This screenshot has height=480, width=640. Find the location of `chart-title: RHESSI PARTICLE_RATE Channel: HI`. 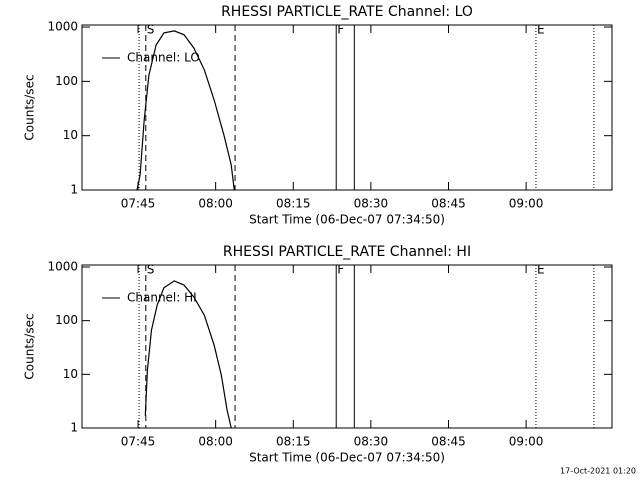

chart-title: RHESSI PARTICLE_RATE Channel: HI is located at coordinates (347, 252).